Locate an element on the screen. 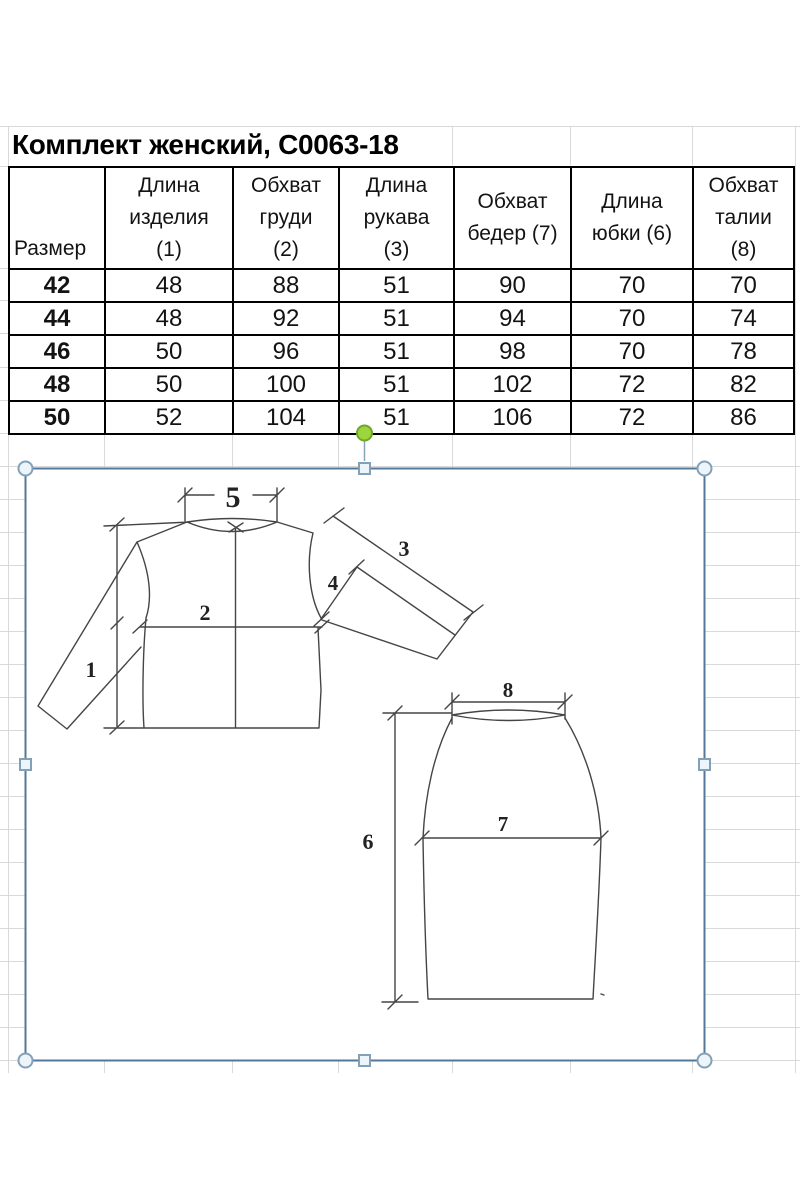 Image resolution: width=800 pixels, height=1200 pixels. label-skirt-length: 6 is located at coordinates (368, 841).